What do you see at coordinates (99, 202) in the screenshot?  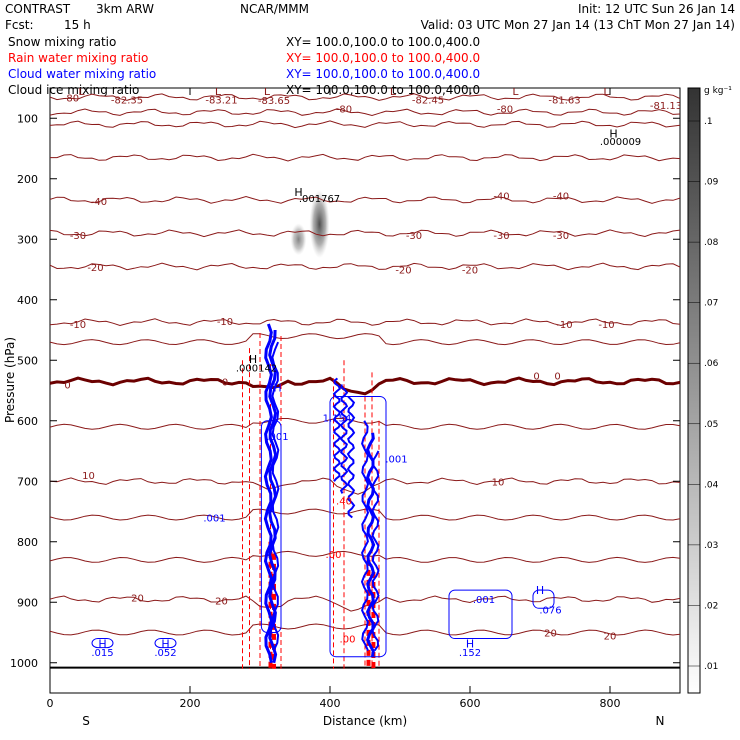 I see `contour-label-9: -40` at bounding box center [99, 202].